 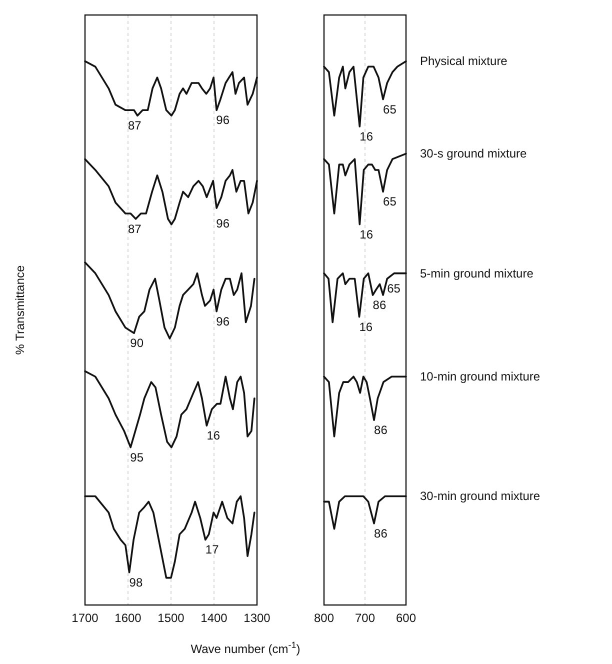 I want to click on x-tick-label: 1400, so click(x=214, y=618).